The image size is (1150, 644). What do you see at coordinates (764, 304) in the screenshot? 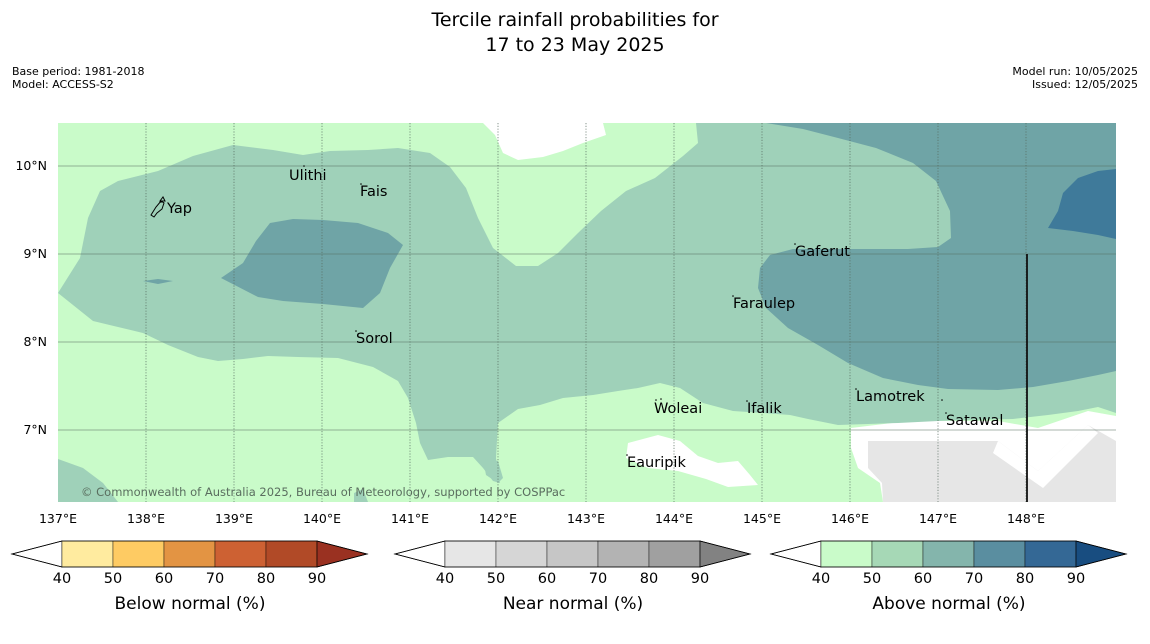
I see `place-faraulep: Faraulep` at bounding box center [764, 304].